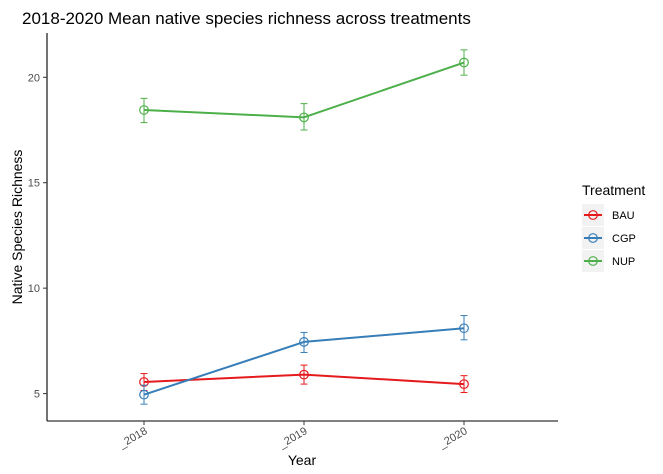 The height and width of the screenshot is (474, 663). Describe the element at coordinates (623, 262) in the screenshot. I see `legend-label: NUP` at that location.